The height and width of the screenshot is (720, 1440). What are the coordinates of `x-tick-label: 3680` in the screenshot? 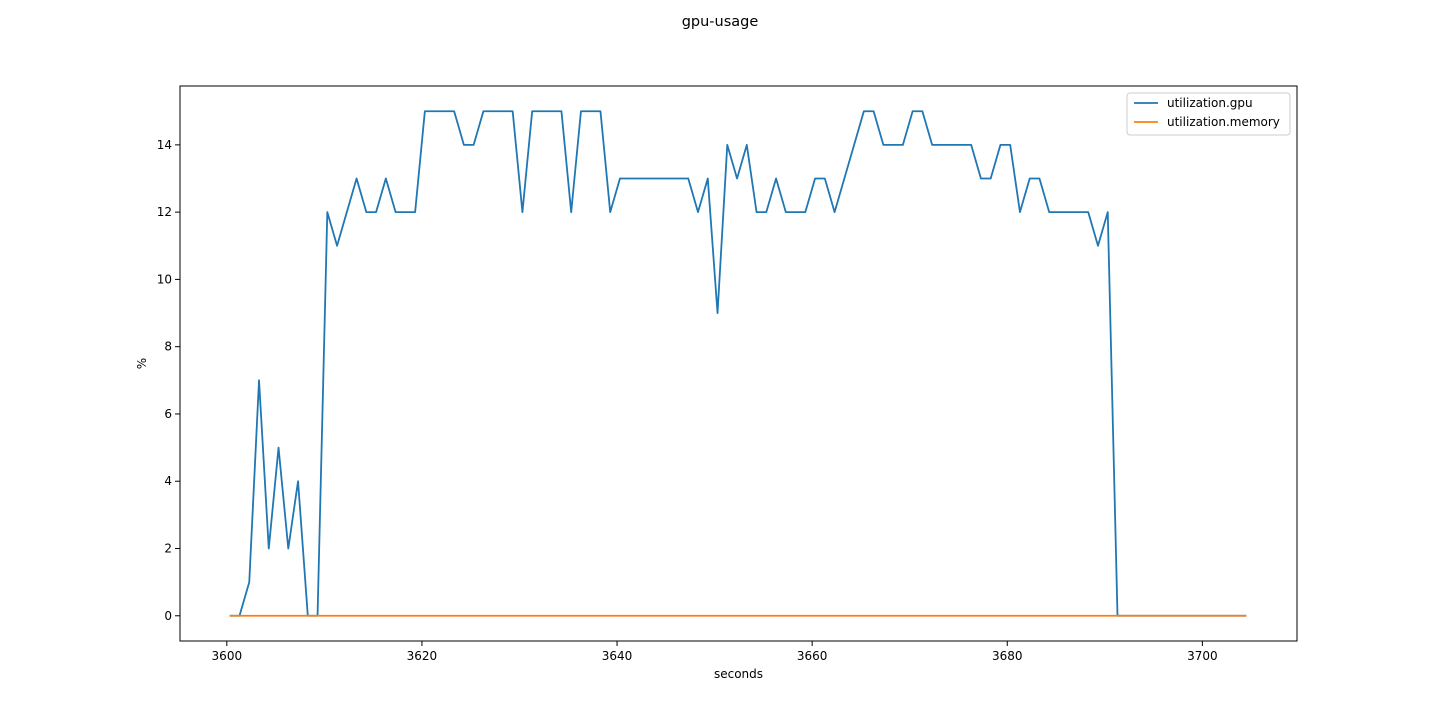 It's located at (1007, 656).